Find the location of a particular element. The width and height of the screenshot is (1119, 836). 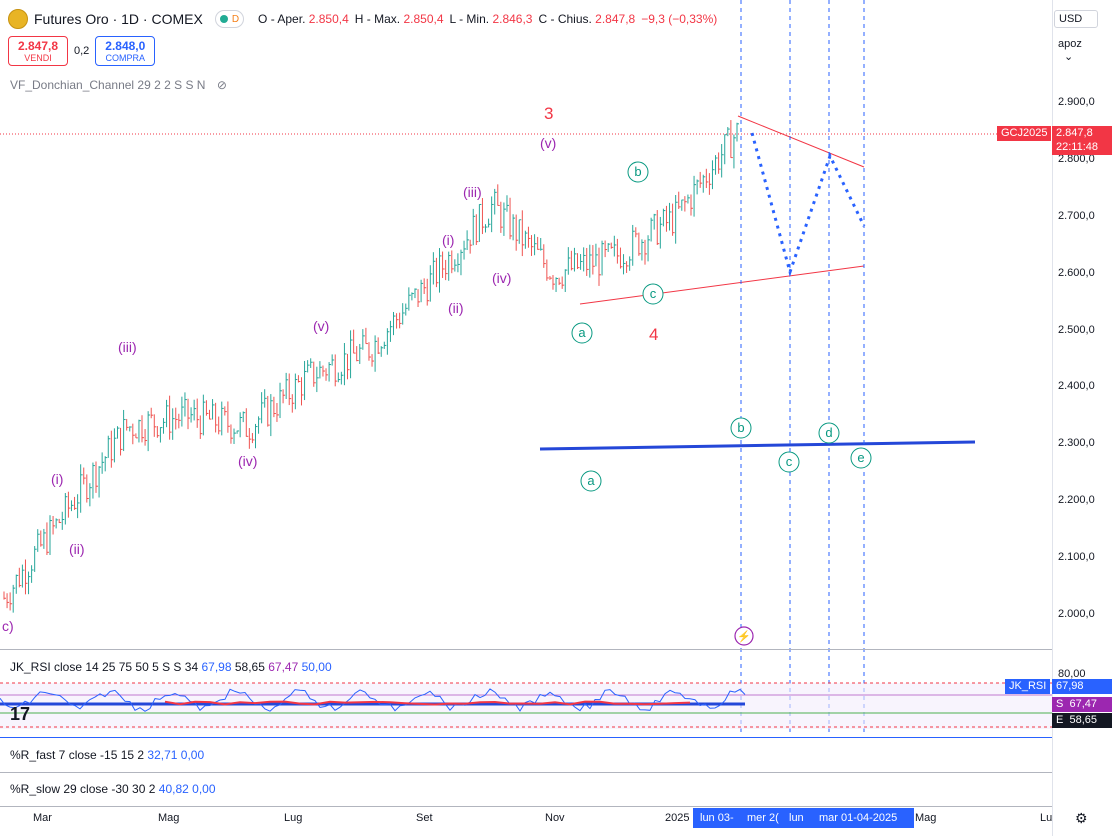

price-tick: 2.100,0 is located at coordinates (1076, 557).